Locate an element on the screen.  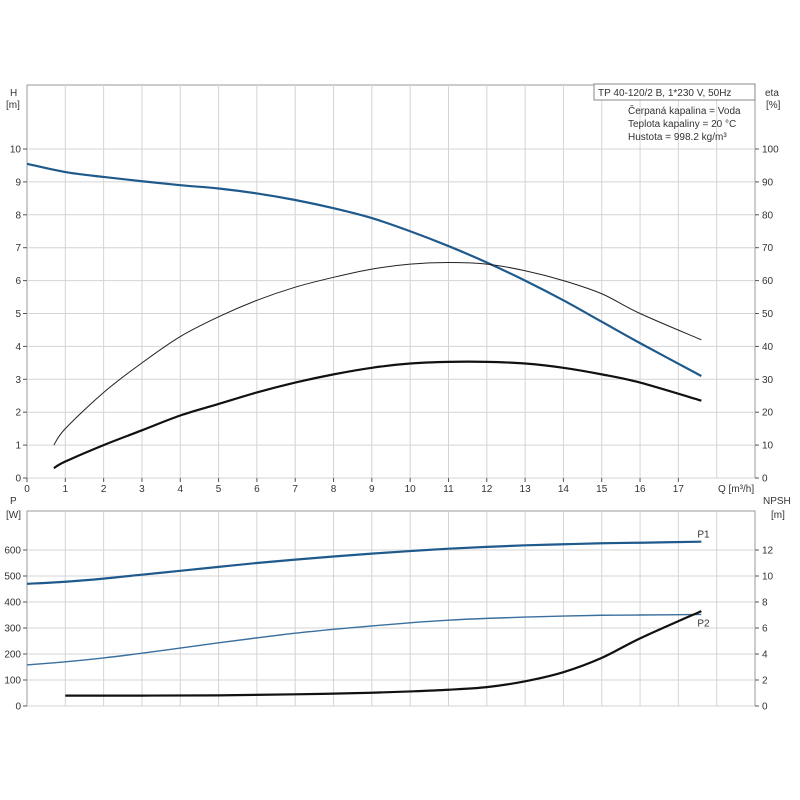
series-npsh is located at coordinates (383, 653).